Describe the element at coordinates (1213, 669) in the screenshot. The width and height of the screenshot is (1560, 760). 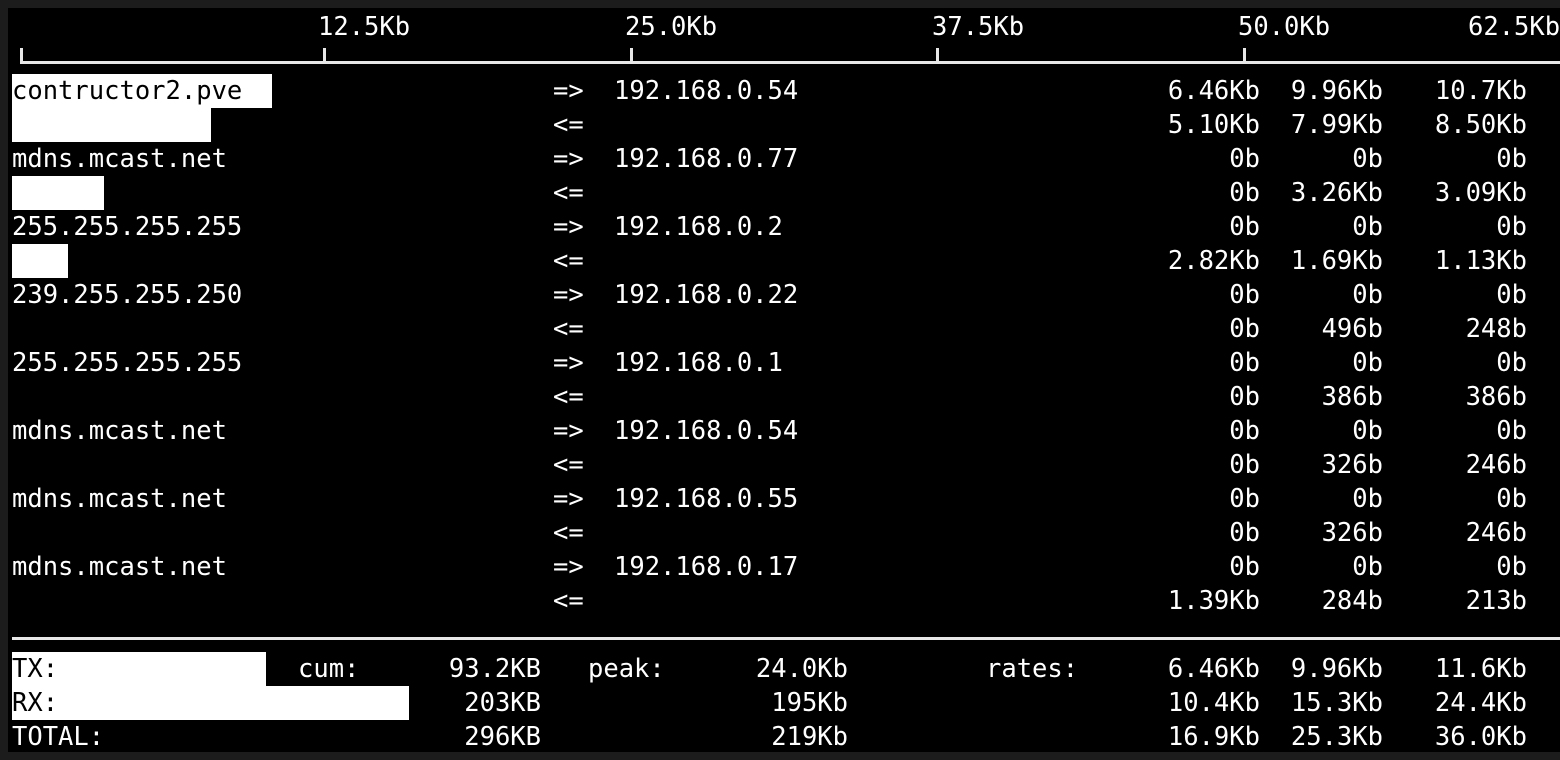
I see `tx-rate-2s: 6.46Kb` at that location.